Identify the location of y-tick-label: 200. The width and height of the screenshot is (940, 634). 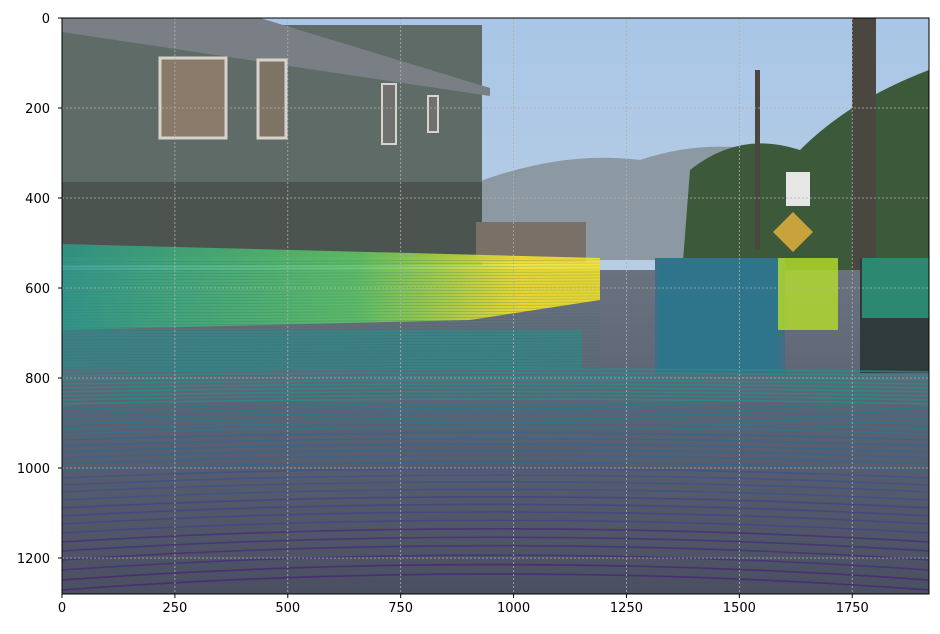
(37, 109).